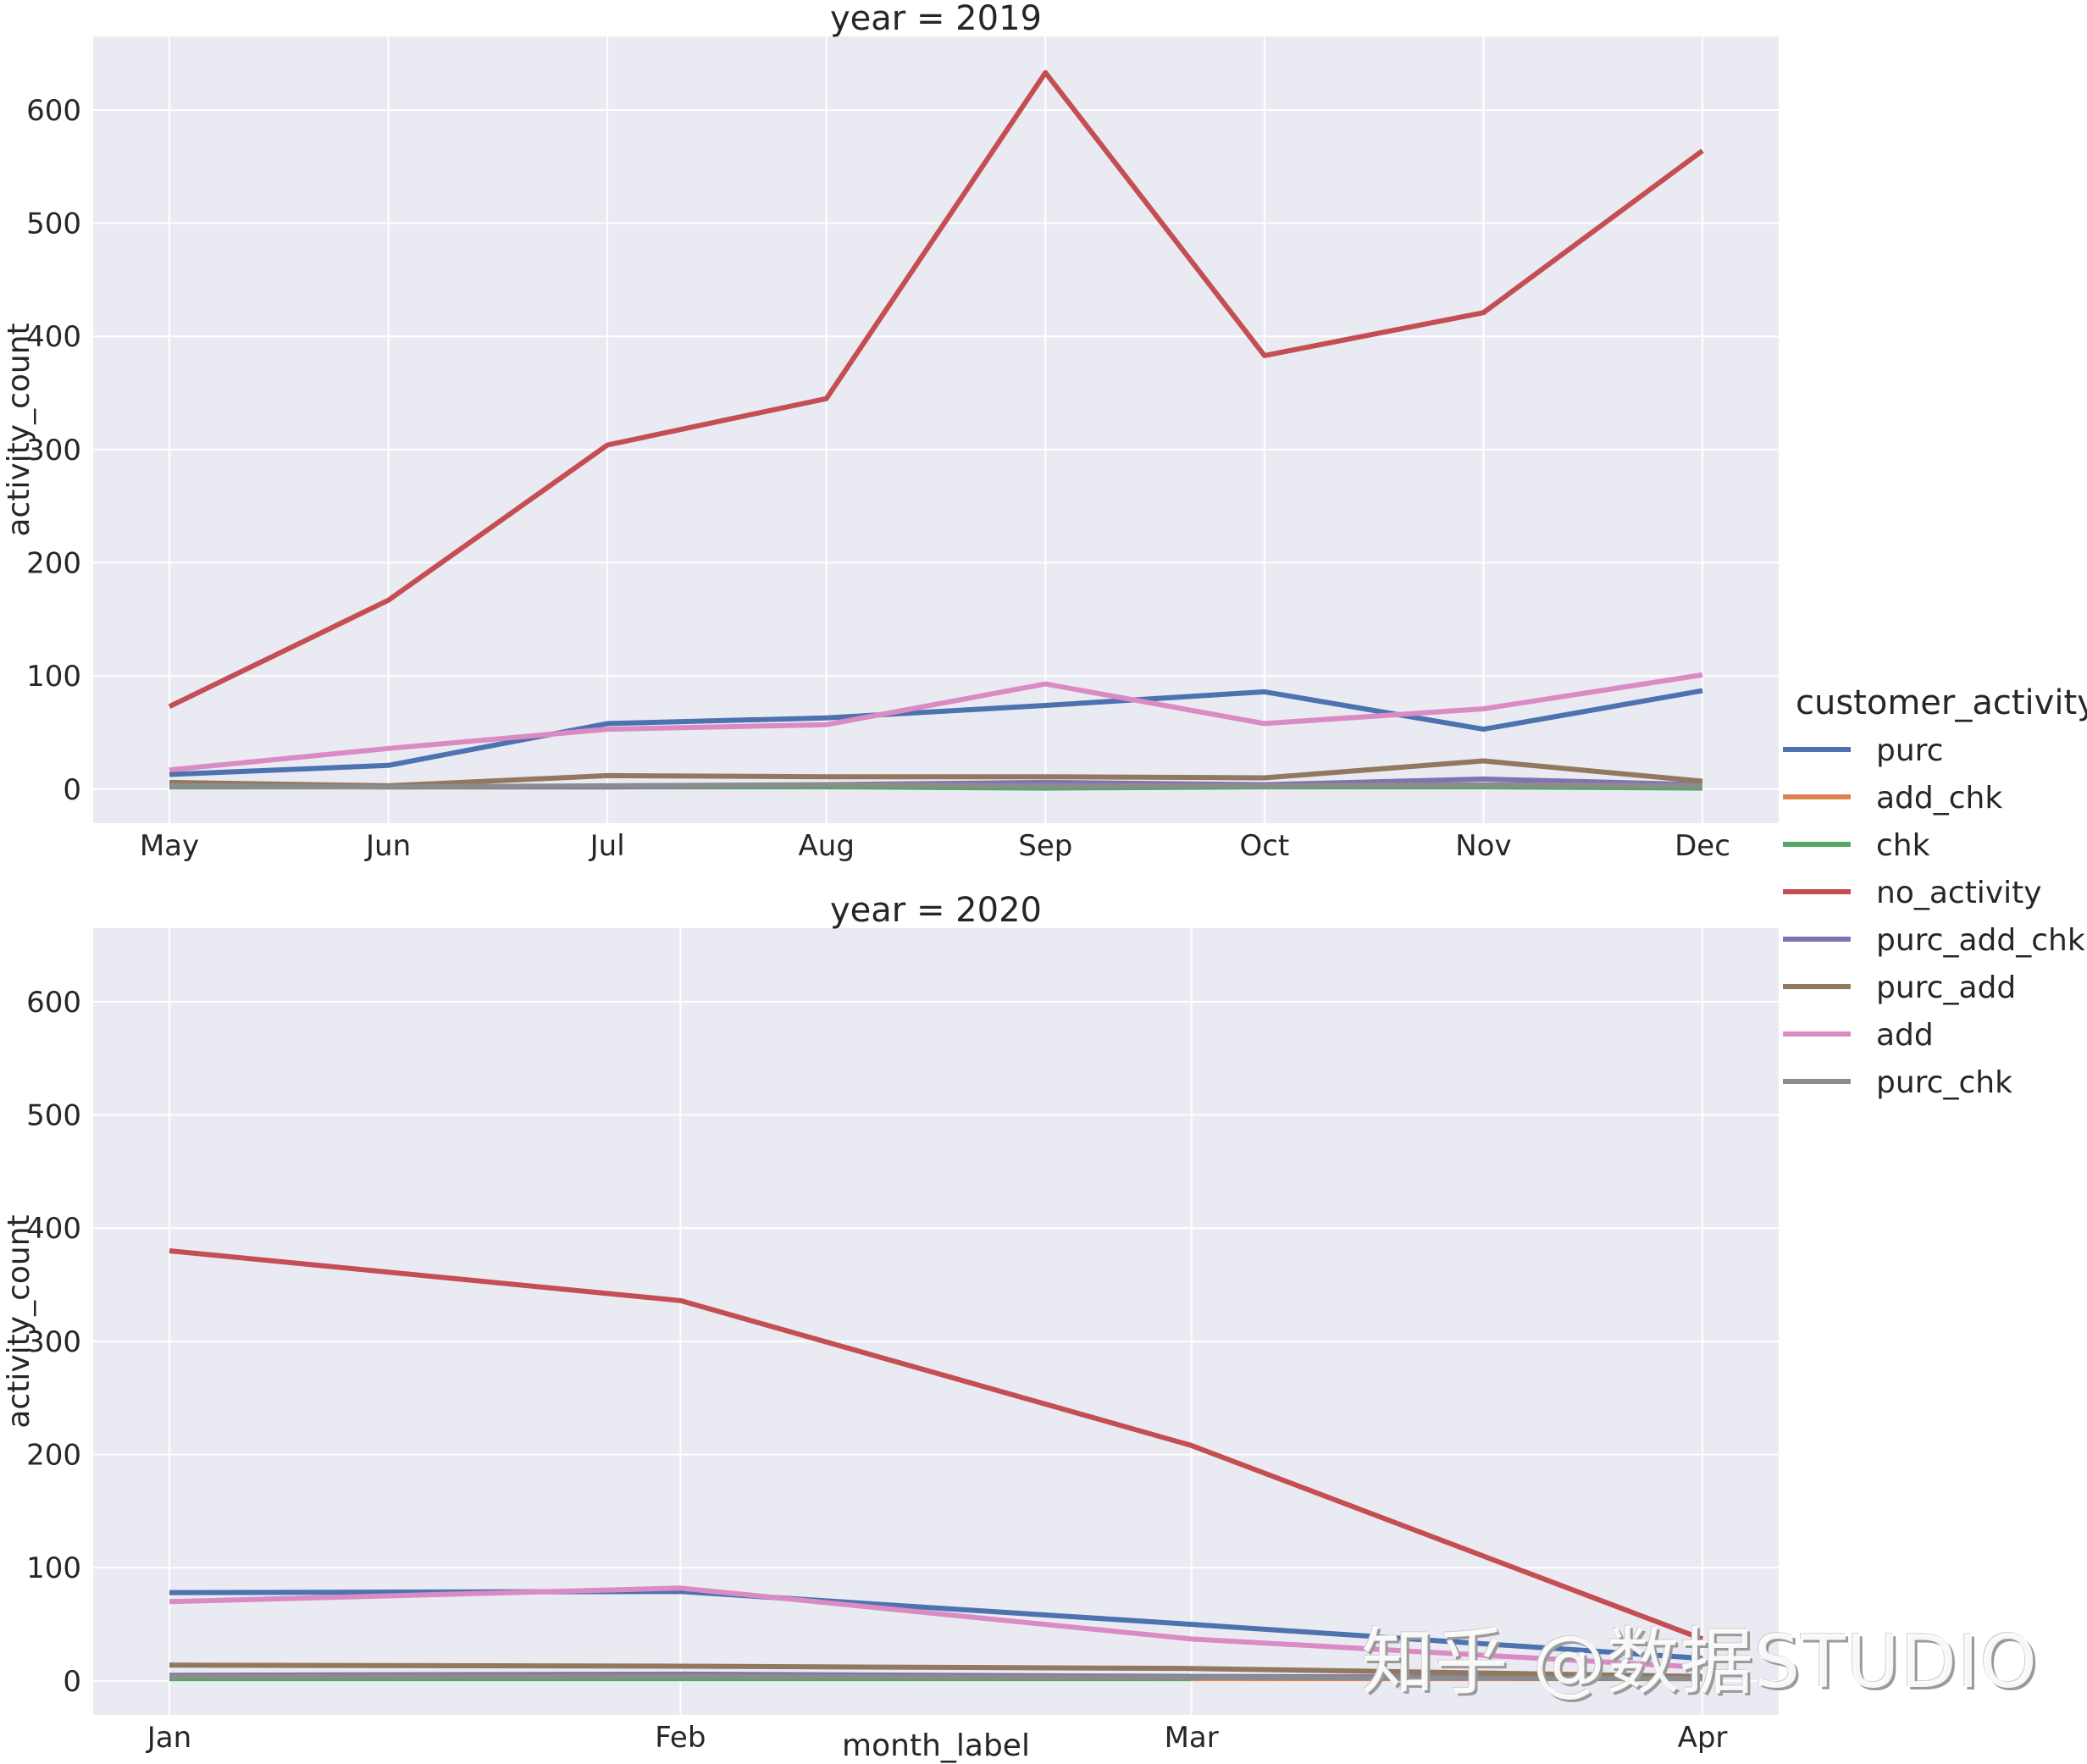  What do you see at coordinates (1703, 1738) in the screenshot?
I see `x-tick-label: Apr` at bounding box center [1703, 1738].